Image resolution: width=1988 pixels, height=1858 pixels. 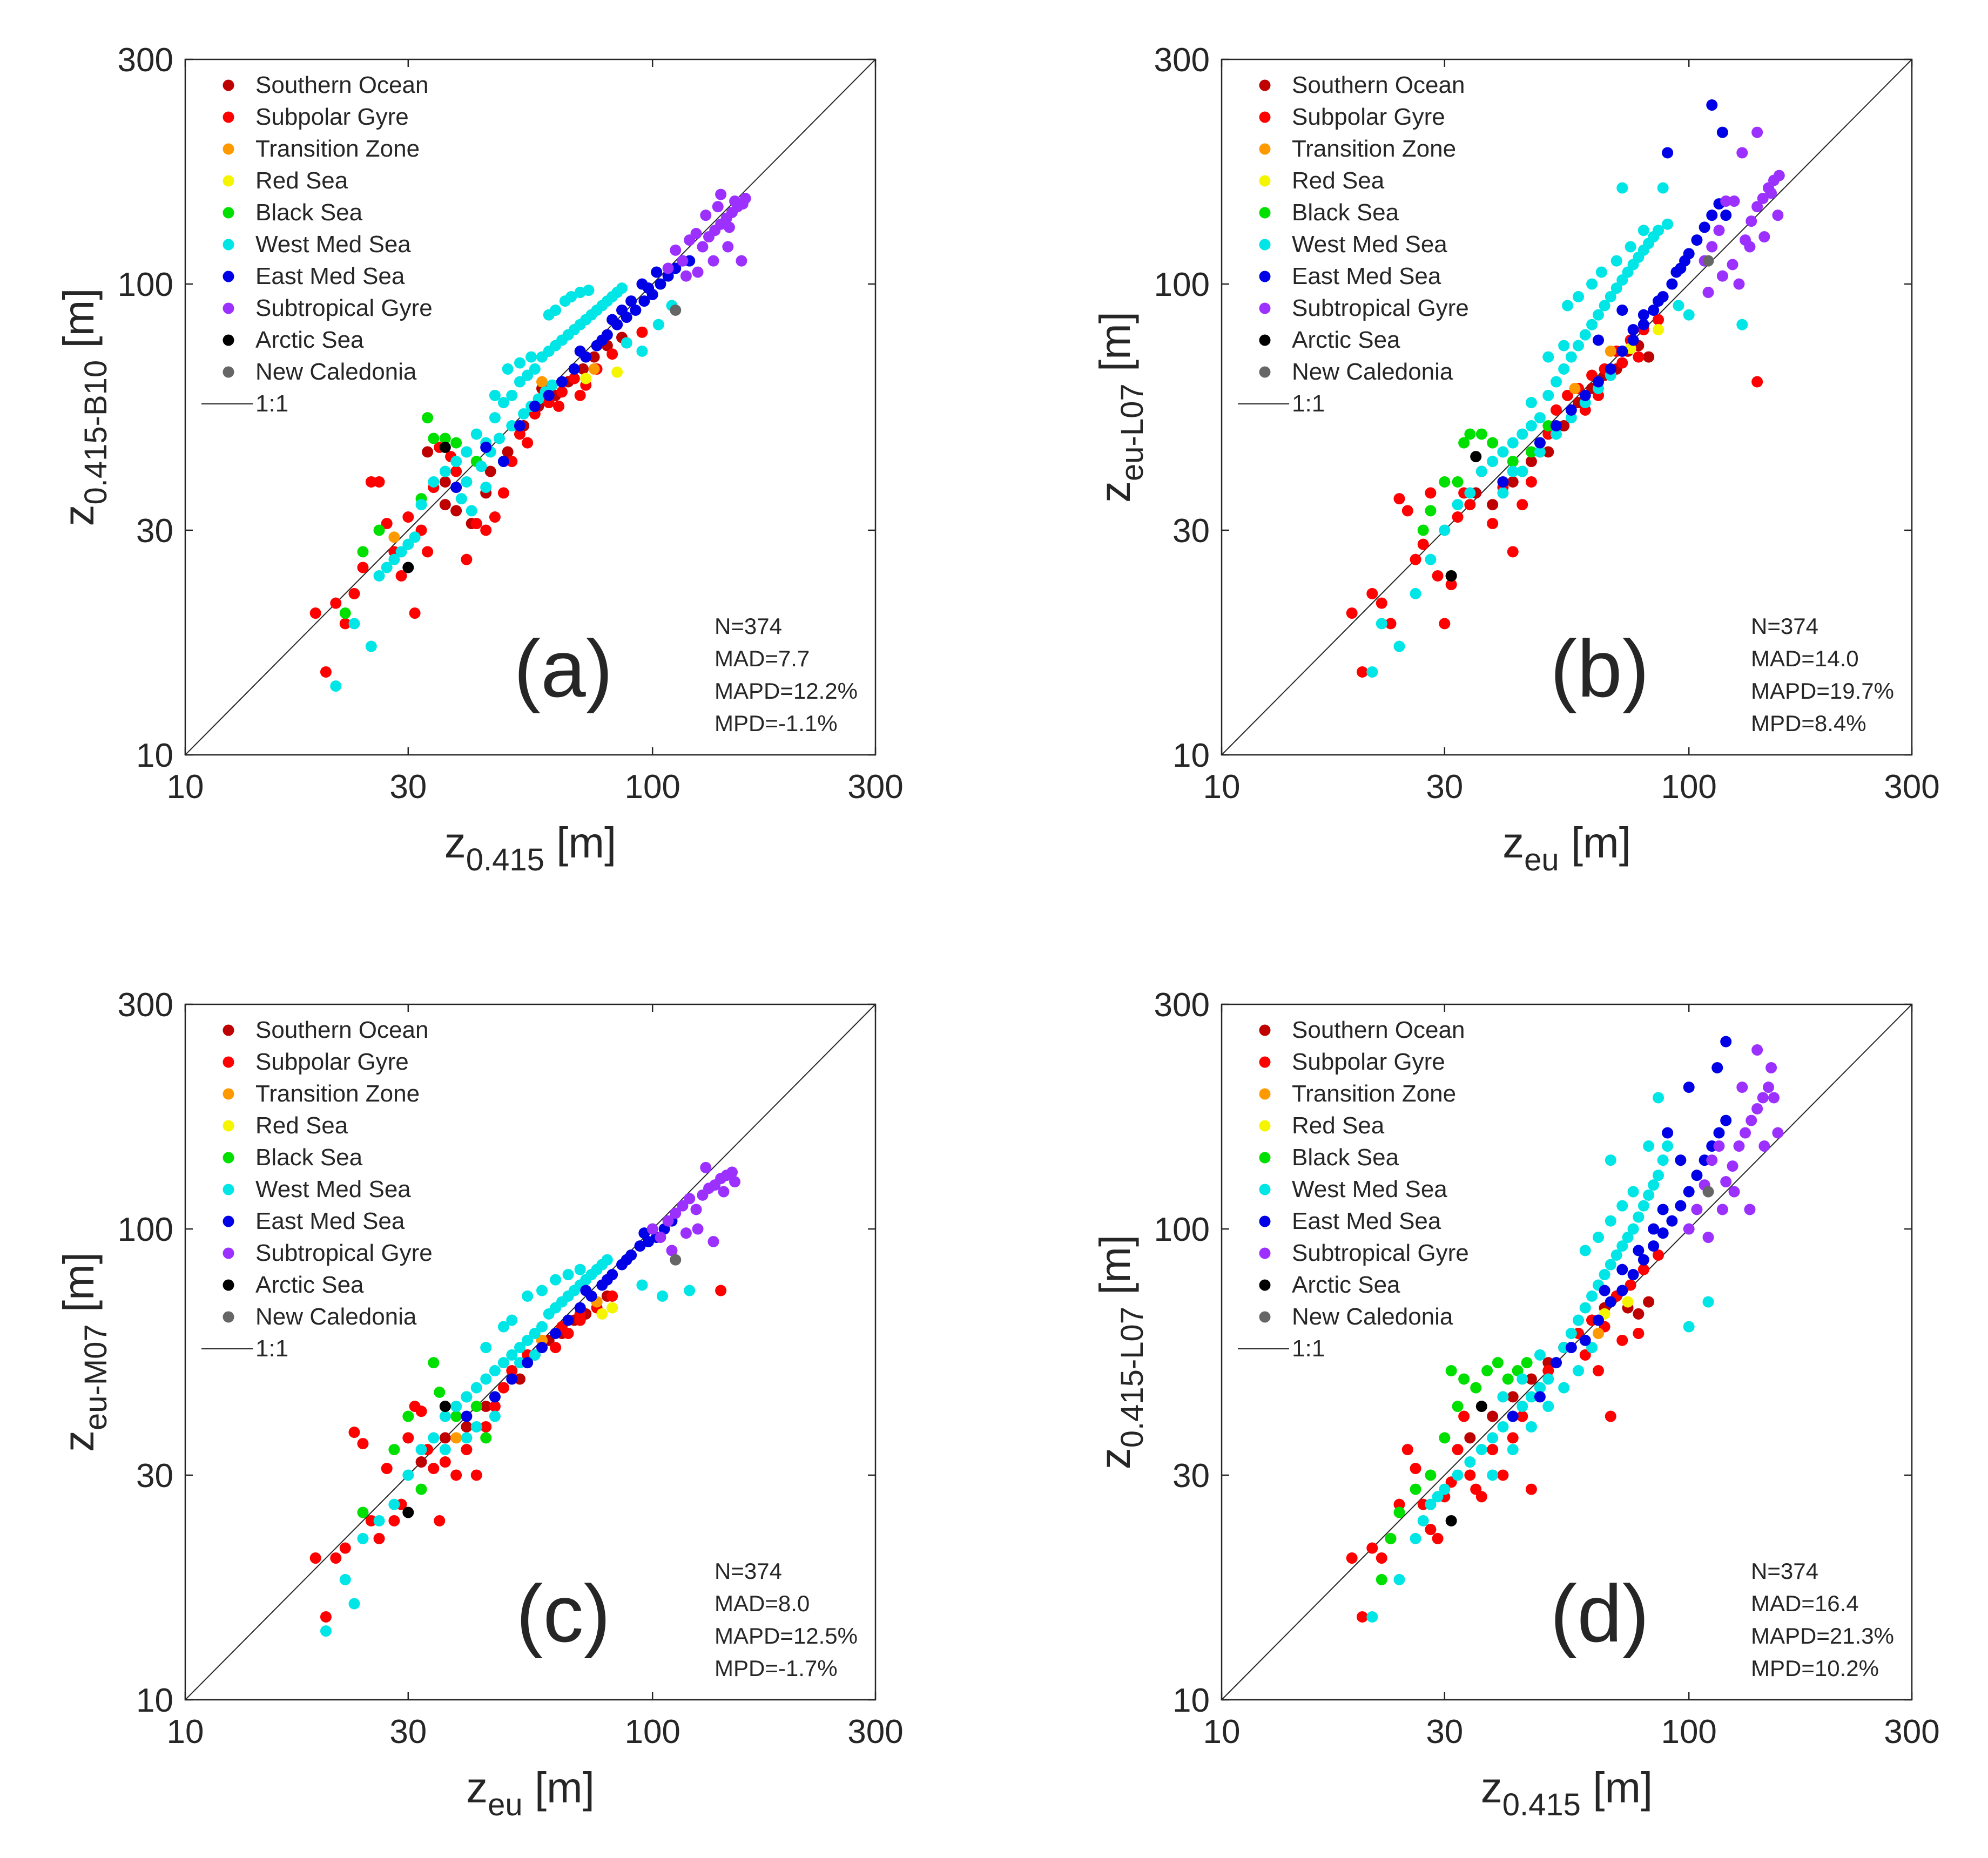 What do you see at coordinates (1445, 787) in the screenshot?
I see `x-tick-label: 30` at bounding box center [1445, 787].